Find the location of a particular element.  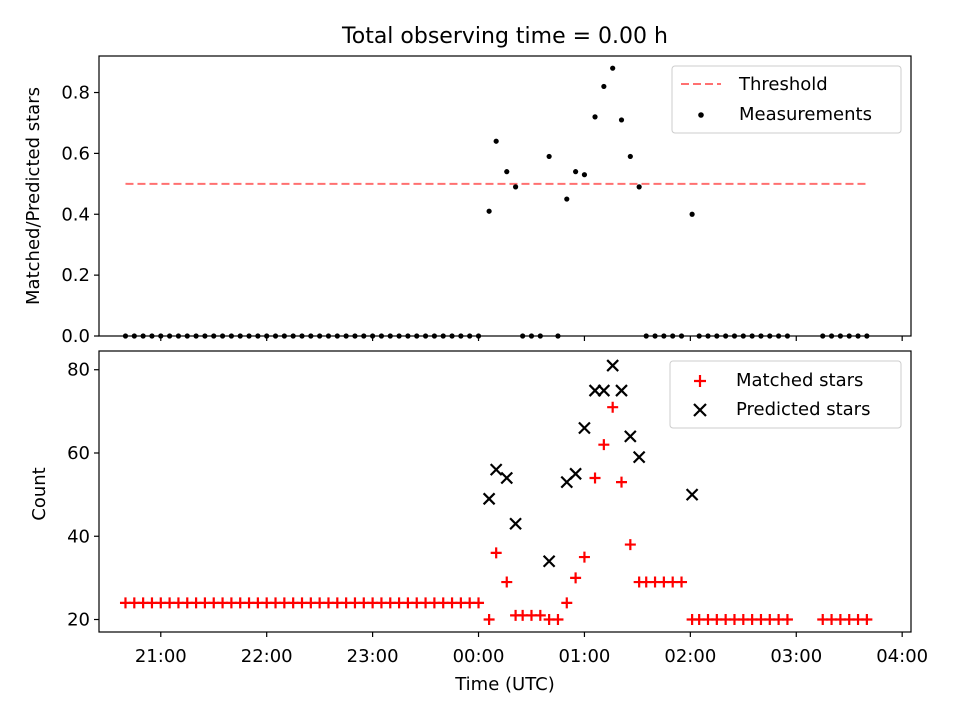

count-y-tick-label: 40 is located at coordinates (78, 536).